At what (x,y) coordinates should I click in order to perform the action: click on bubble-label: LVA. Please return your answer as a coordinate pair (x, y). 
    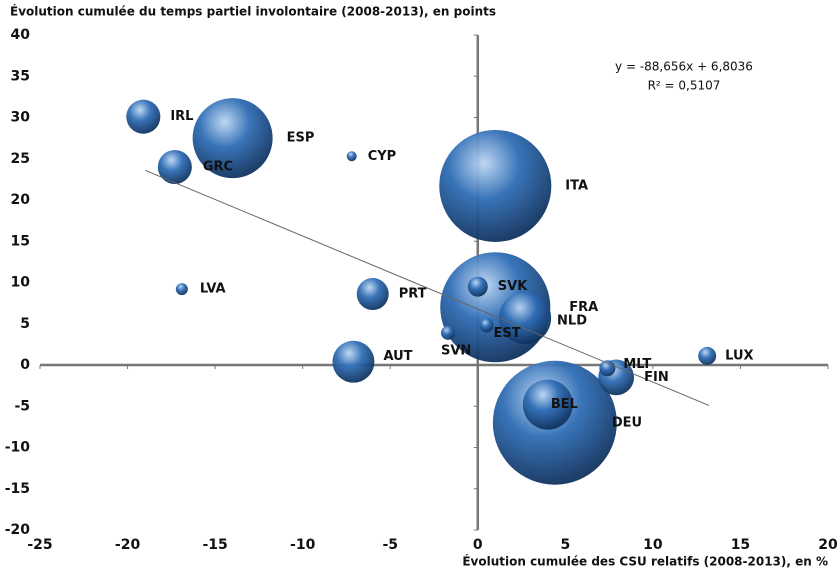
    Looking at the image, I should click on (213, 289).